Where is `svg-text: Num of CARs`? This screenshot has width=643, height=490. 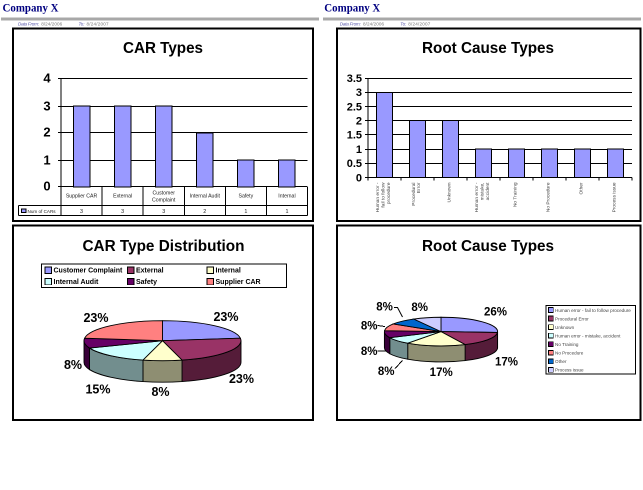
svg-text: Num of CARs is located at coordinates (42, 211).